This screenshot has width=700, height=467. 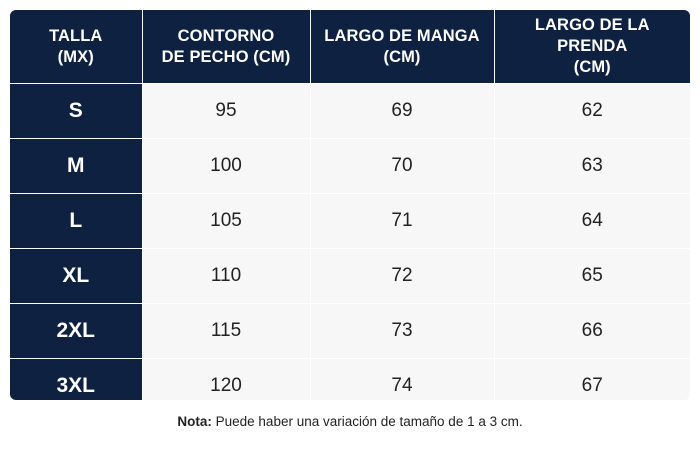 What do you see at coordinates (402, 166) in the screenshot?
I see `sleeve-cell: 70` at bounding box center [402, 166].